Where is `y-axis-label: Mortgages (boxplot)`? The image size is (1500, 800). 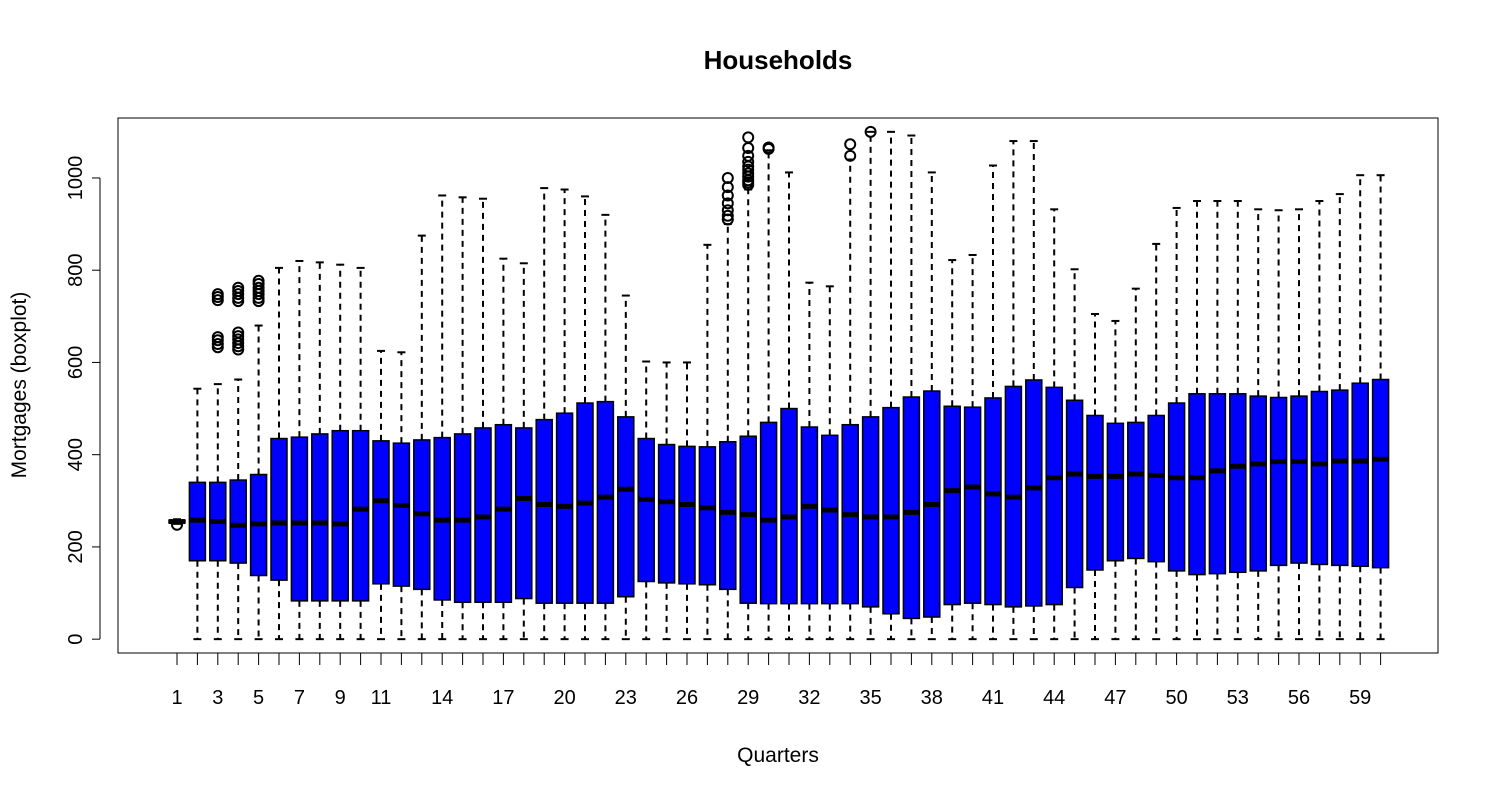
y-axis-label: Mortgages (boxplot) is located at coordinates (19, 385).